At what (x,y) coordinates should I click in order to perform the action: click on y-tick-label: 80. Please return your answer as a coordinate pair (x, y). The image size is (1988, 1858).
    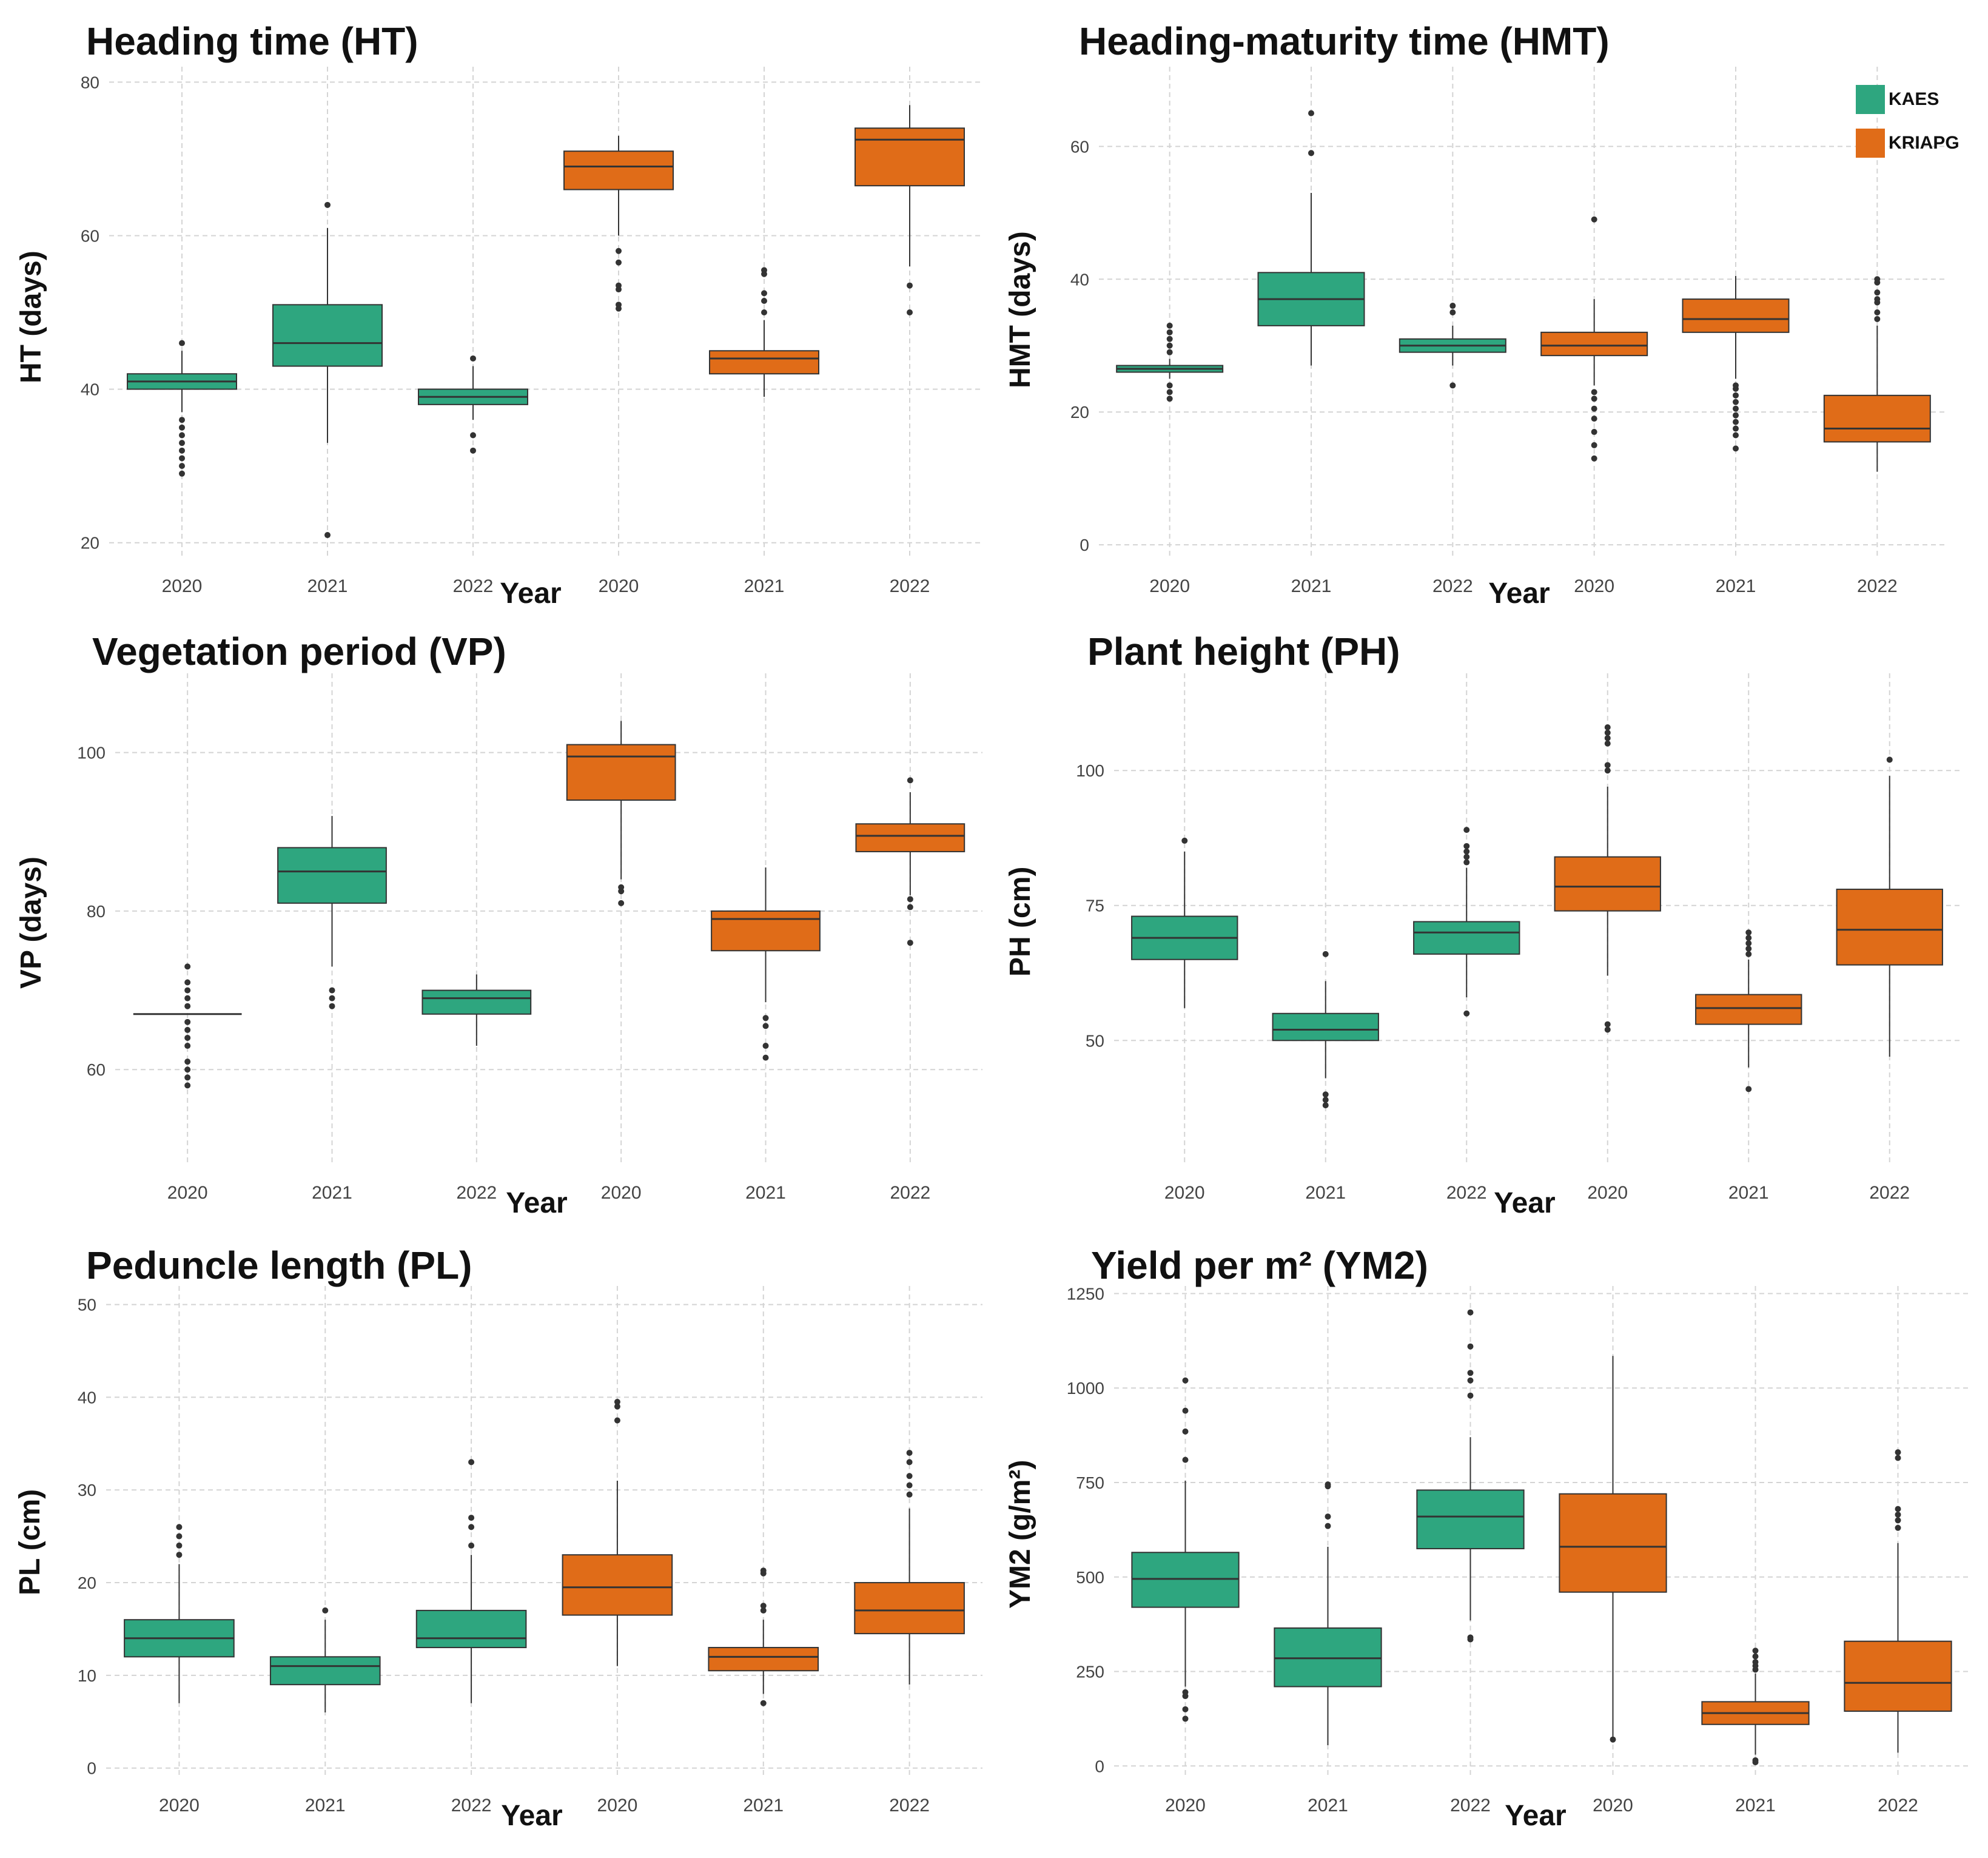
    Looking at the image, I should click on (90, 82).